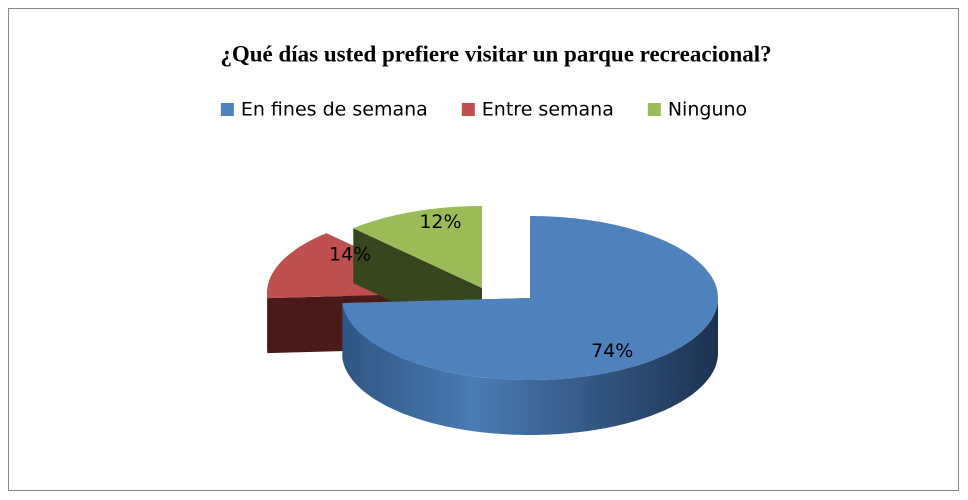 This screenshot has width=968, height=500. I want to click on slice-side, so click(530, 366).